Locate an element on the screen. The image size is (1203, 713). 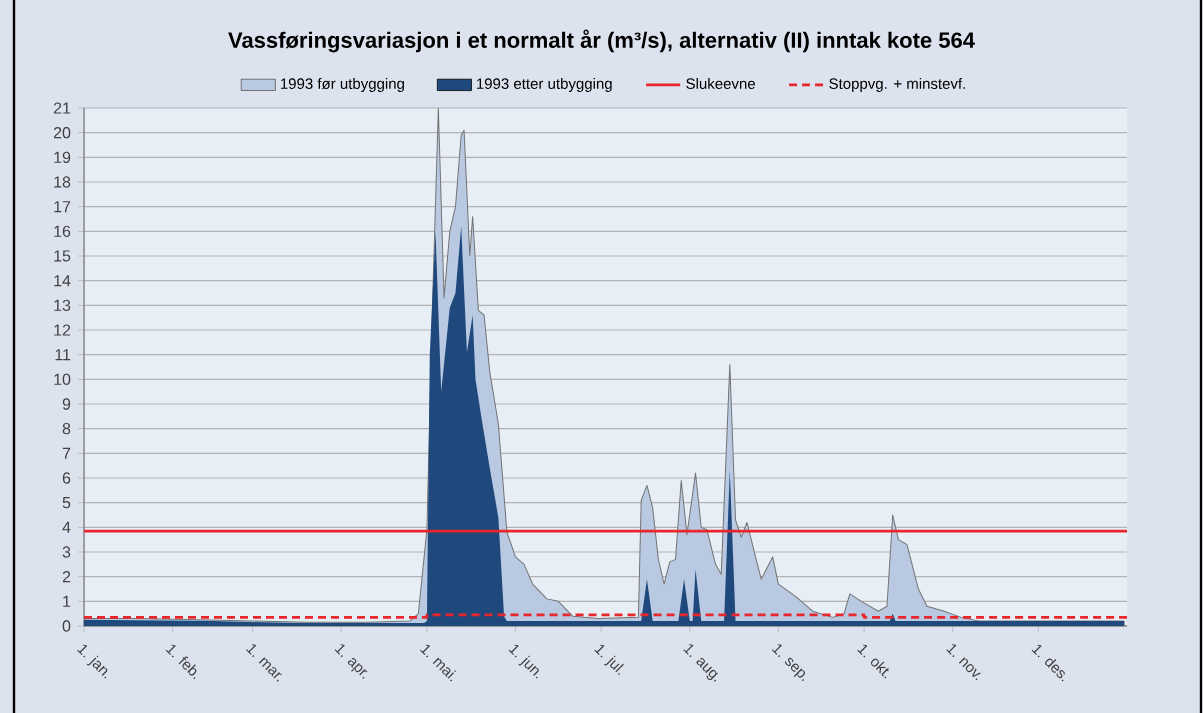
x-tick-label: 1. apr. is located at coordinates (351, 661).